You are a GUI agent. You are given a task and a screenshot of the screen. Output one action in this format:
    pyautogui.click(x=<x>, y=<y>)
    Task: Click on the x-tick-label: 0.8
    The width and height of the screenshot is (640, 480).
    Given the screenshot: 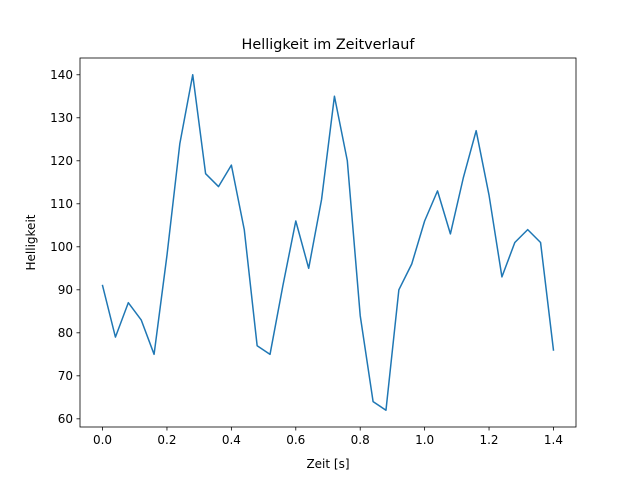 What is the action you would take?
    pyautogui.click(x=360, y=440)
    